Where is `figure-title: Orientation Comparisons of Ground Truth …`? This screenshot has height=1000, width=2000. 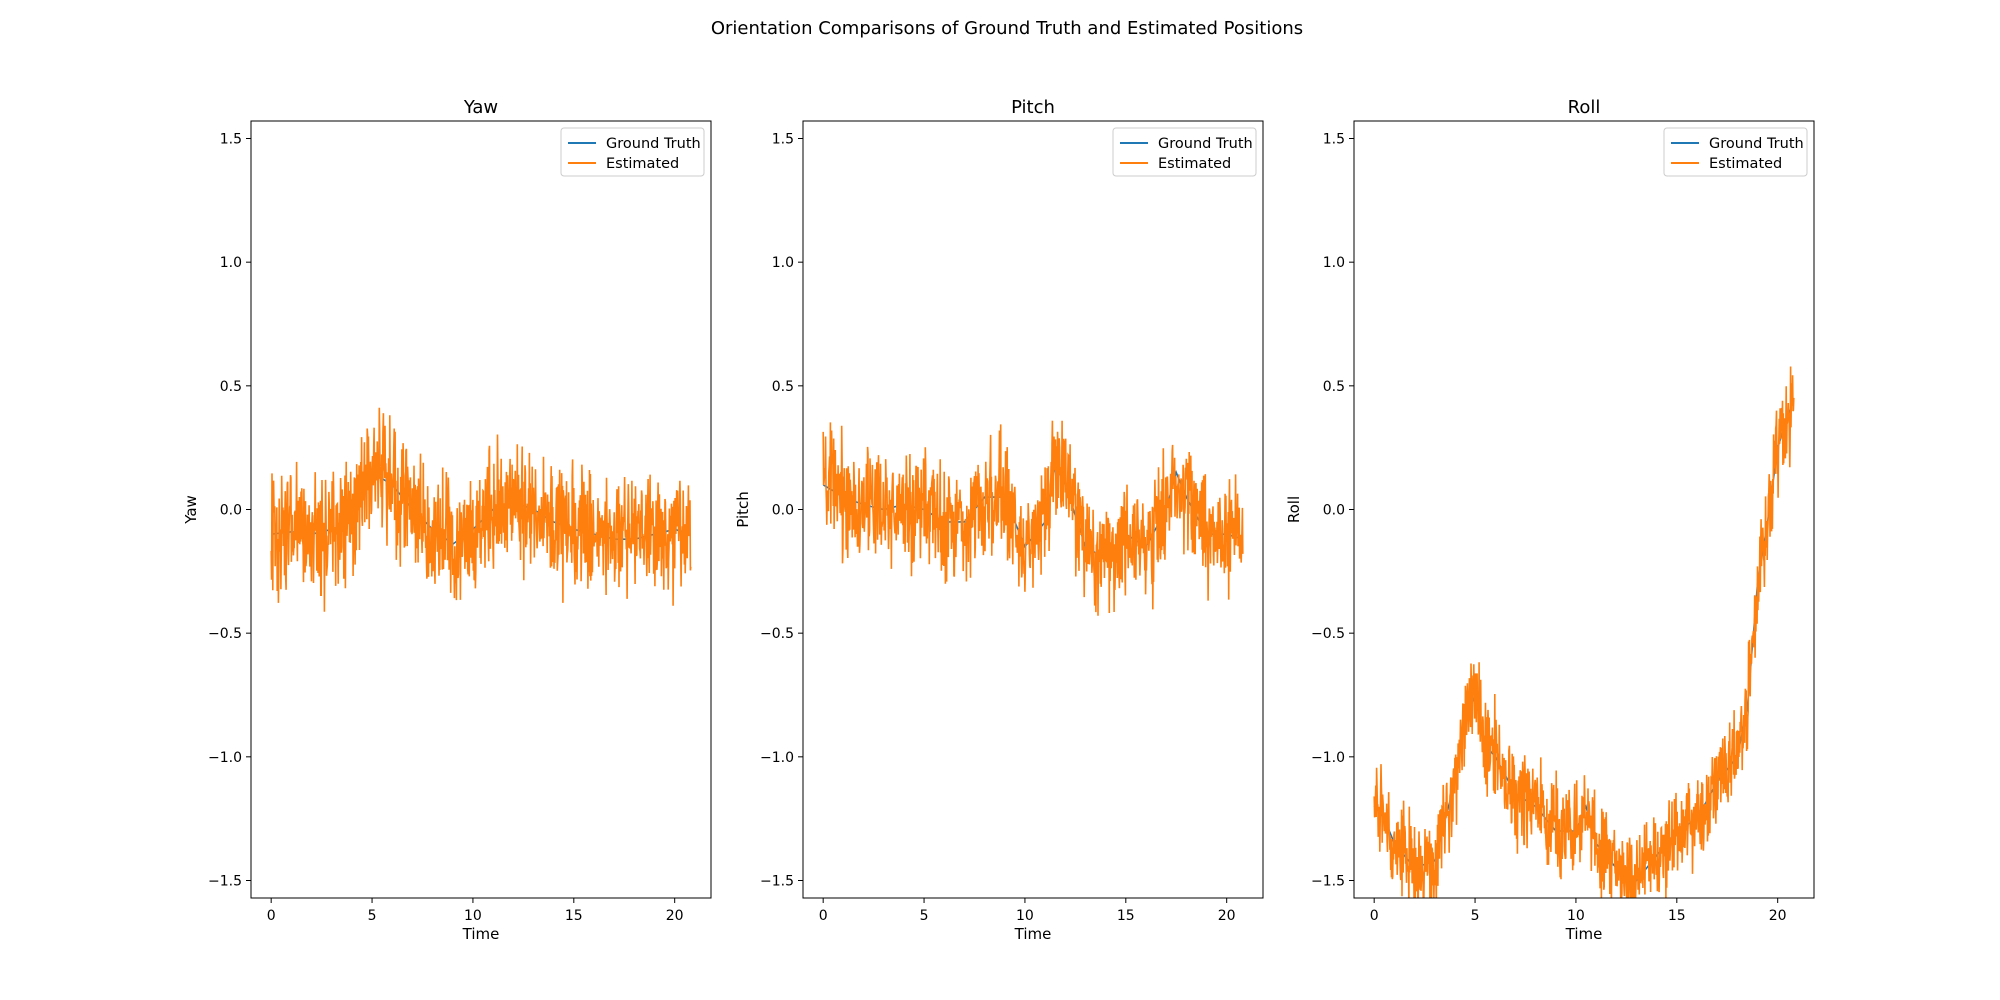
figure-title: Orientation Comparisons of Ground Truth … is located at coordinates (1007, 28).